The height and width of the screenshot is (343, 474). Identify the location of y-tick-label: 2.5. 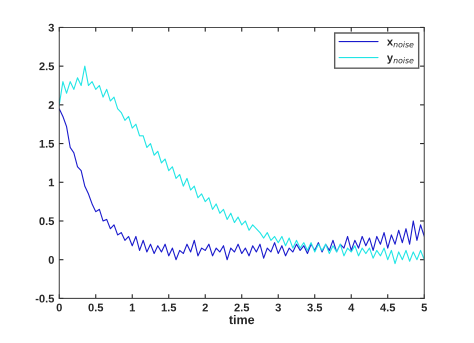
(46, 66).